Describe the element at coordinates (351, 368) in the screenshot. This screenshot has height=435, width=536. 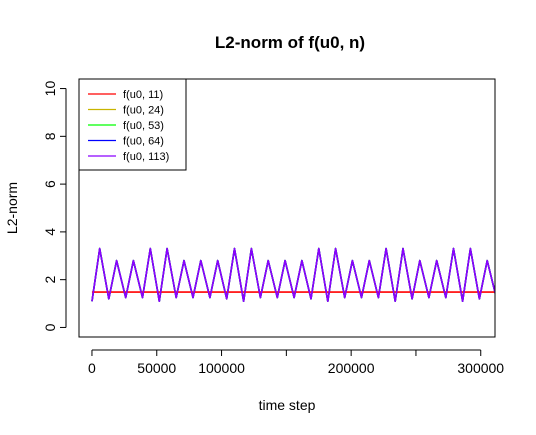
I see `x-tick-label: 200000` at that location.